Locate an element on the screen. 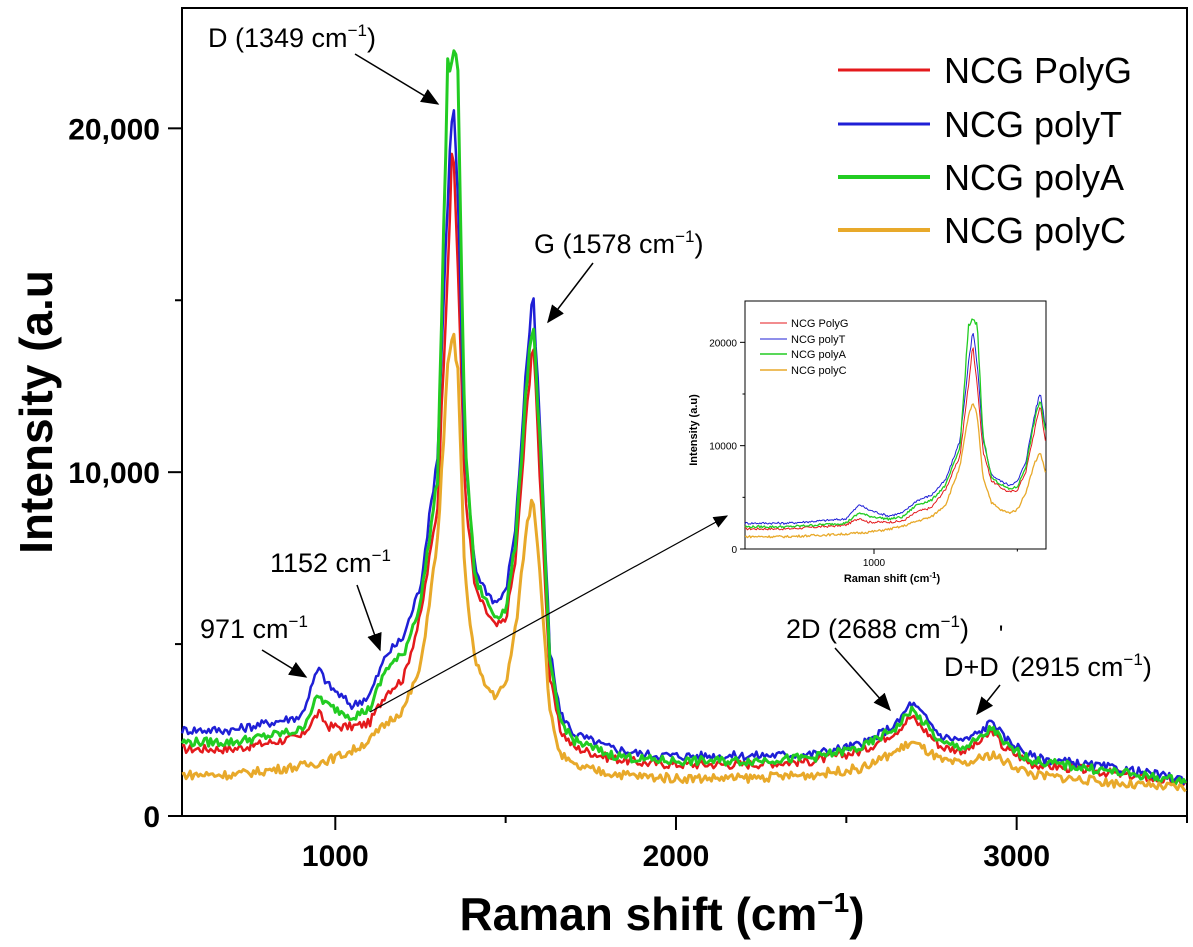  inset-y-tick-label: 10000 is located at coordinates (723, 447).